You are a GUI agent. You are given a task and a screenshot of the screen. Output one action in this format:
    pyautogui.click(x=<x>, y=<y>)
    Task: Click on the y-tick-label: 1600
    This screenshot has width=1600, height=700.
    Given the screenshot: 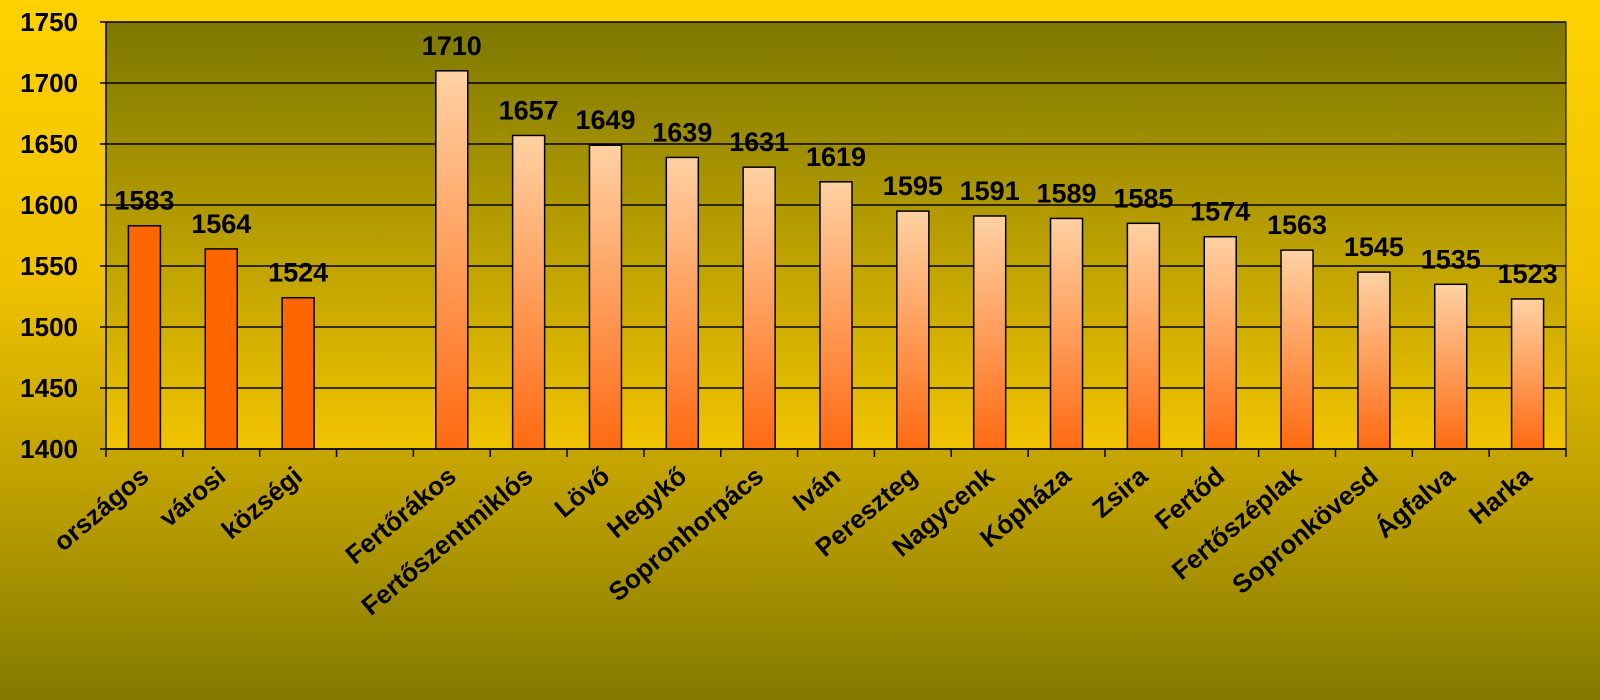 What is the action you would take?
    pyautogui.click(x=49, y=205)
    